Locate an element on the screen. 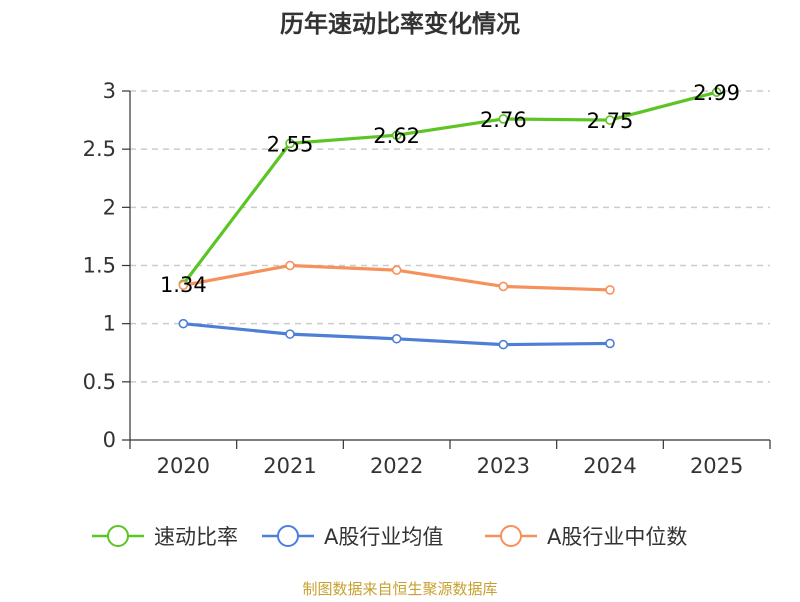  legend-item: A股行业均值 is located at coordinates (352, 537).